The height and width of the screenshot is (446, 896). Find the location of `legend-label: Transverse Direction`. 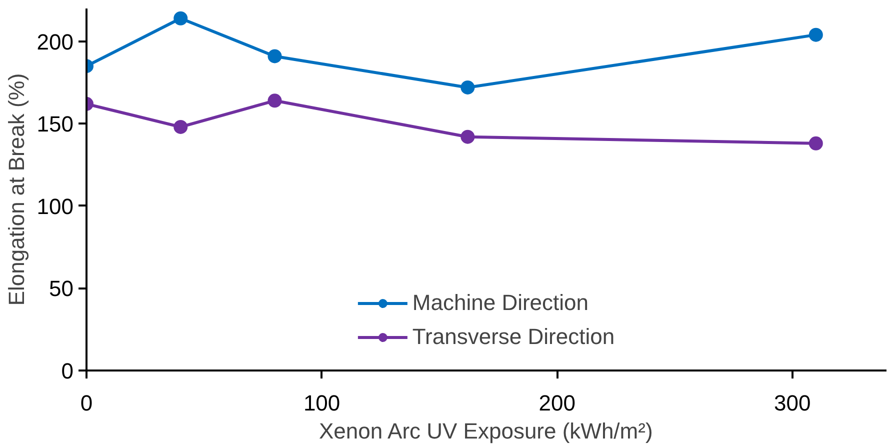

legend-label: Transverse Direction is located at coordinates (513, 337).